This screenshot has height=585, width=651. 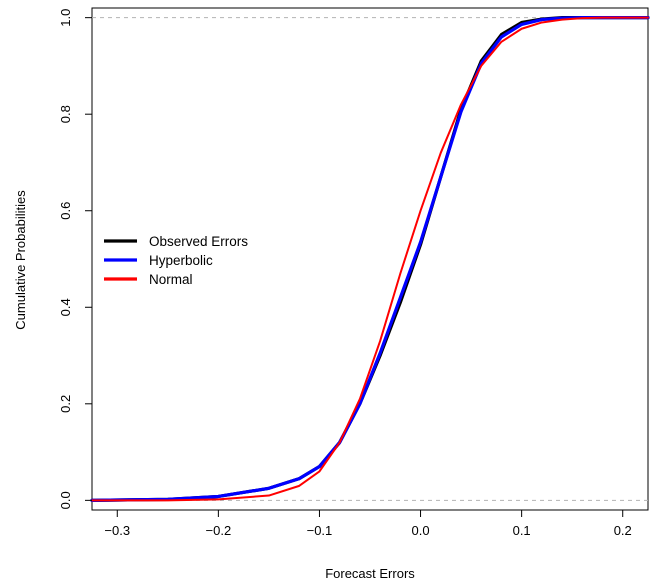 What do you see at coordinates (117, 530) in the screenshot?
I see `x-tick-label: −0.3` at bounding box center [117, 530].